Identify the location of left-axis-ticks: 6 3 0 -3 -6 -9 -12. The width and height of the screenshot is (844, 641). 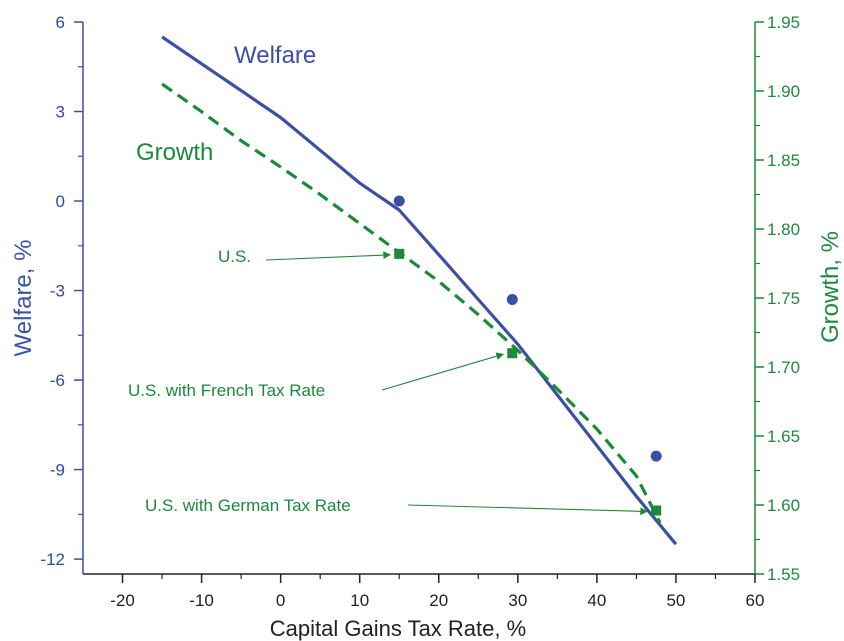
(61, 291).